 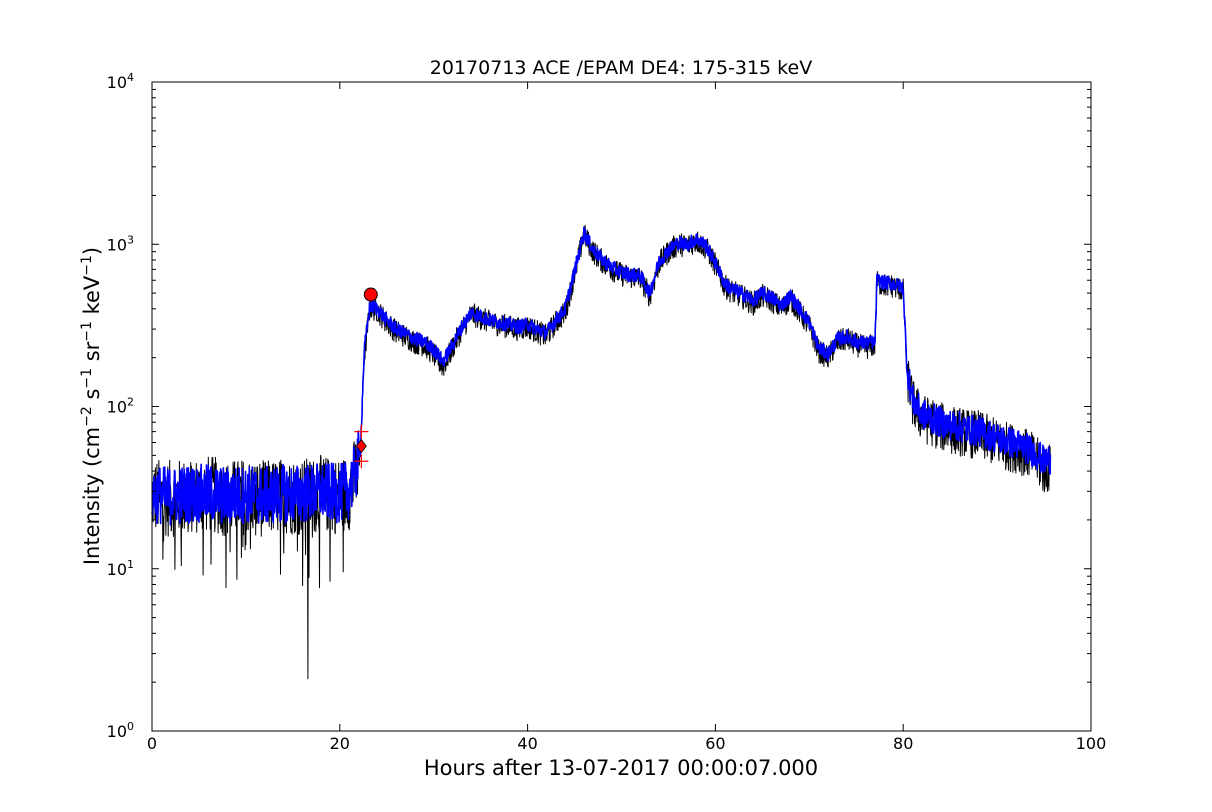 I want to click on y-axis-label-sr: sr, so click(x=92, y=354).